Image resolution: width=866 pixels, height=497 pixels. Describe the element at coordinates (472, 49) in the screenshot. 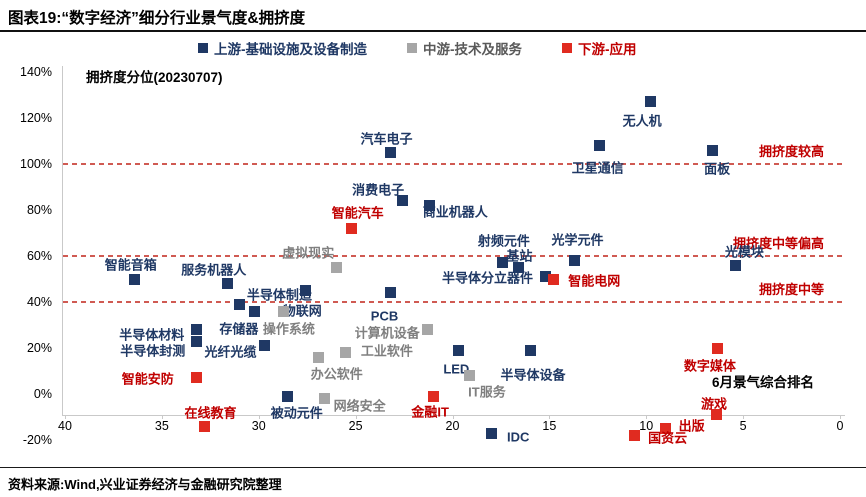

I see `legend-label-midstream: 中游-技术及服务` at that location.